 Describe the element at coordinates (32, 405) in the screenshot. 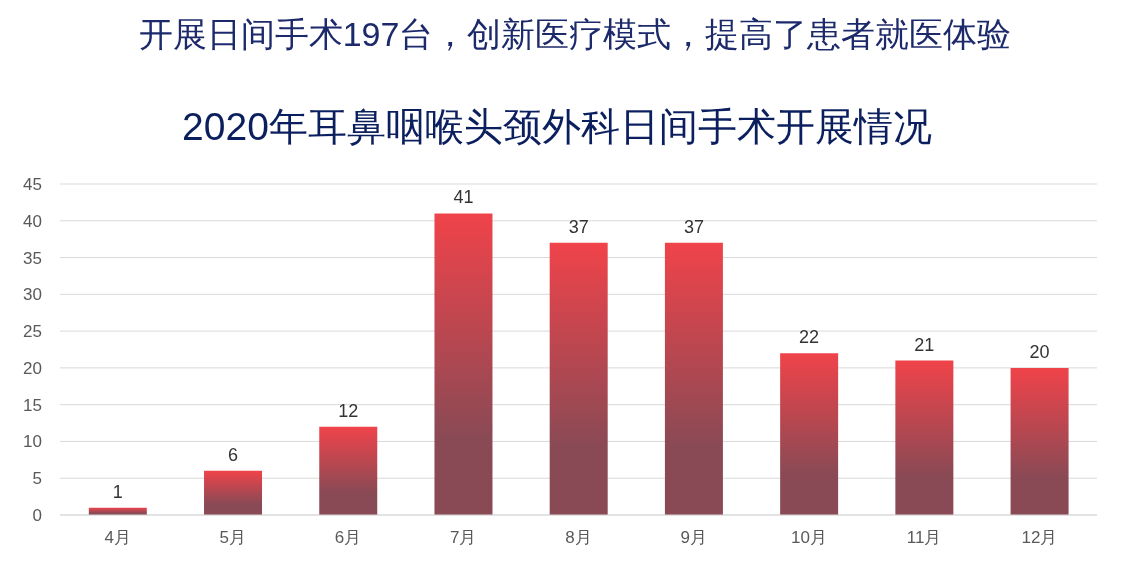

I see `y-tick-label: 15` at that location.